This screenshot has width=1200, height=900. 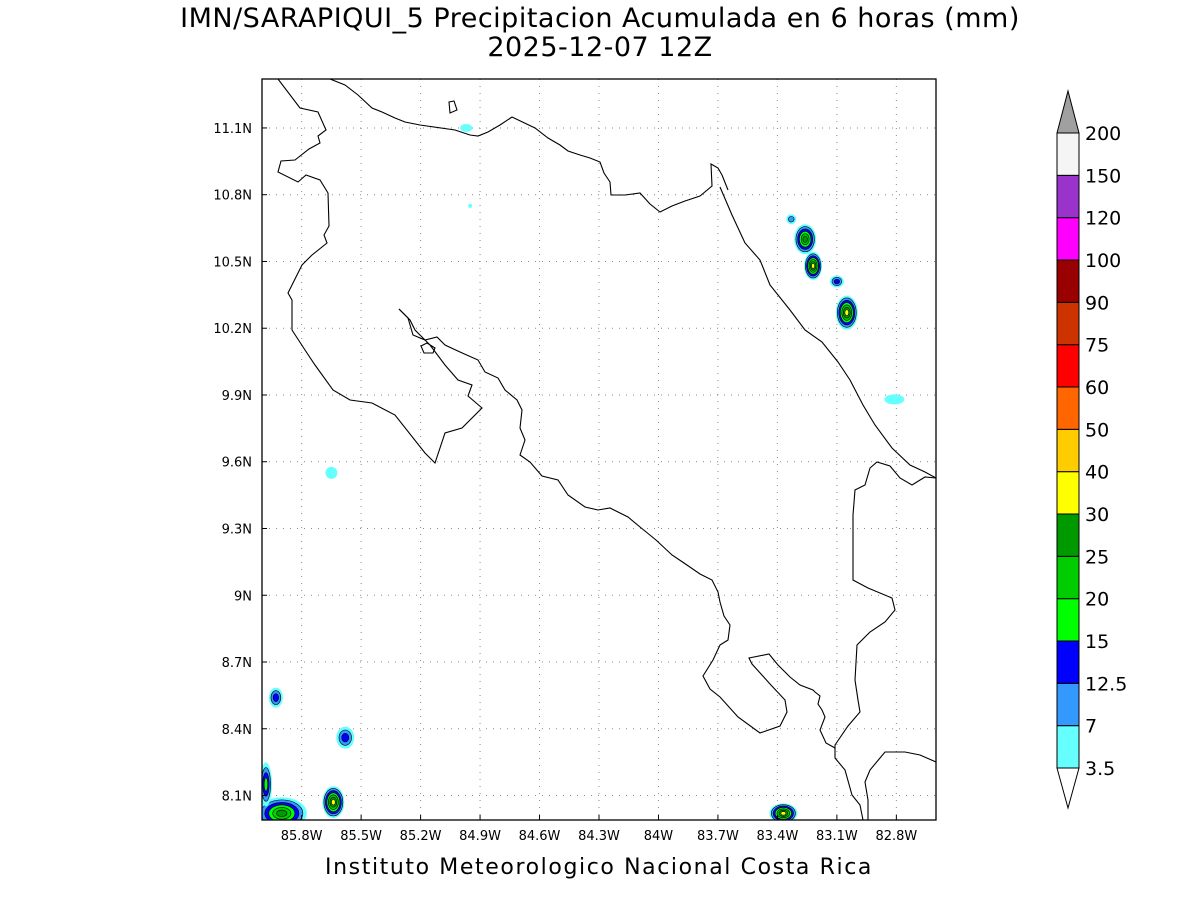 What do you see at coordinates (302, 836) in the screenshot?
I see `x-tick-label: 85.8W` at bounding box center [302, 836].